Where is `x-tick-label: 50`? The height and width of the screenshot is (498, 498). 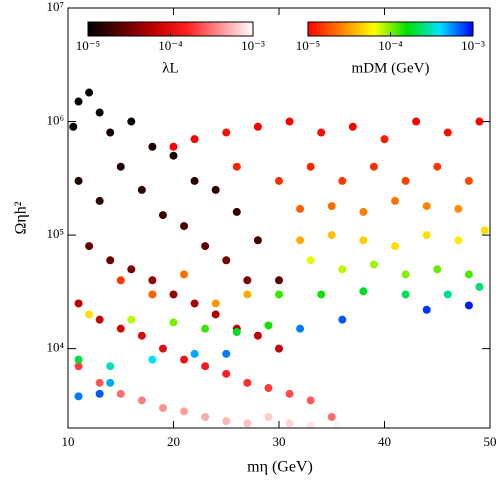 x-tick-label: 50 is located at coordinates (490, 441).